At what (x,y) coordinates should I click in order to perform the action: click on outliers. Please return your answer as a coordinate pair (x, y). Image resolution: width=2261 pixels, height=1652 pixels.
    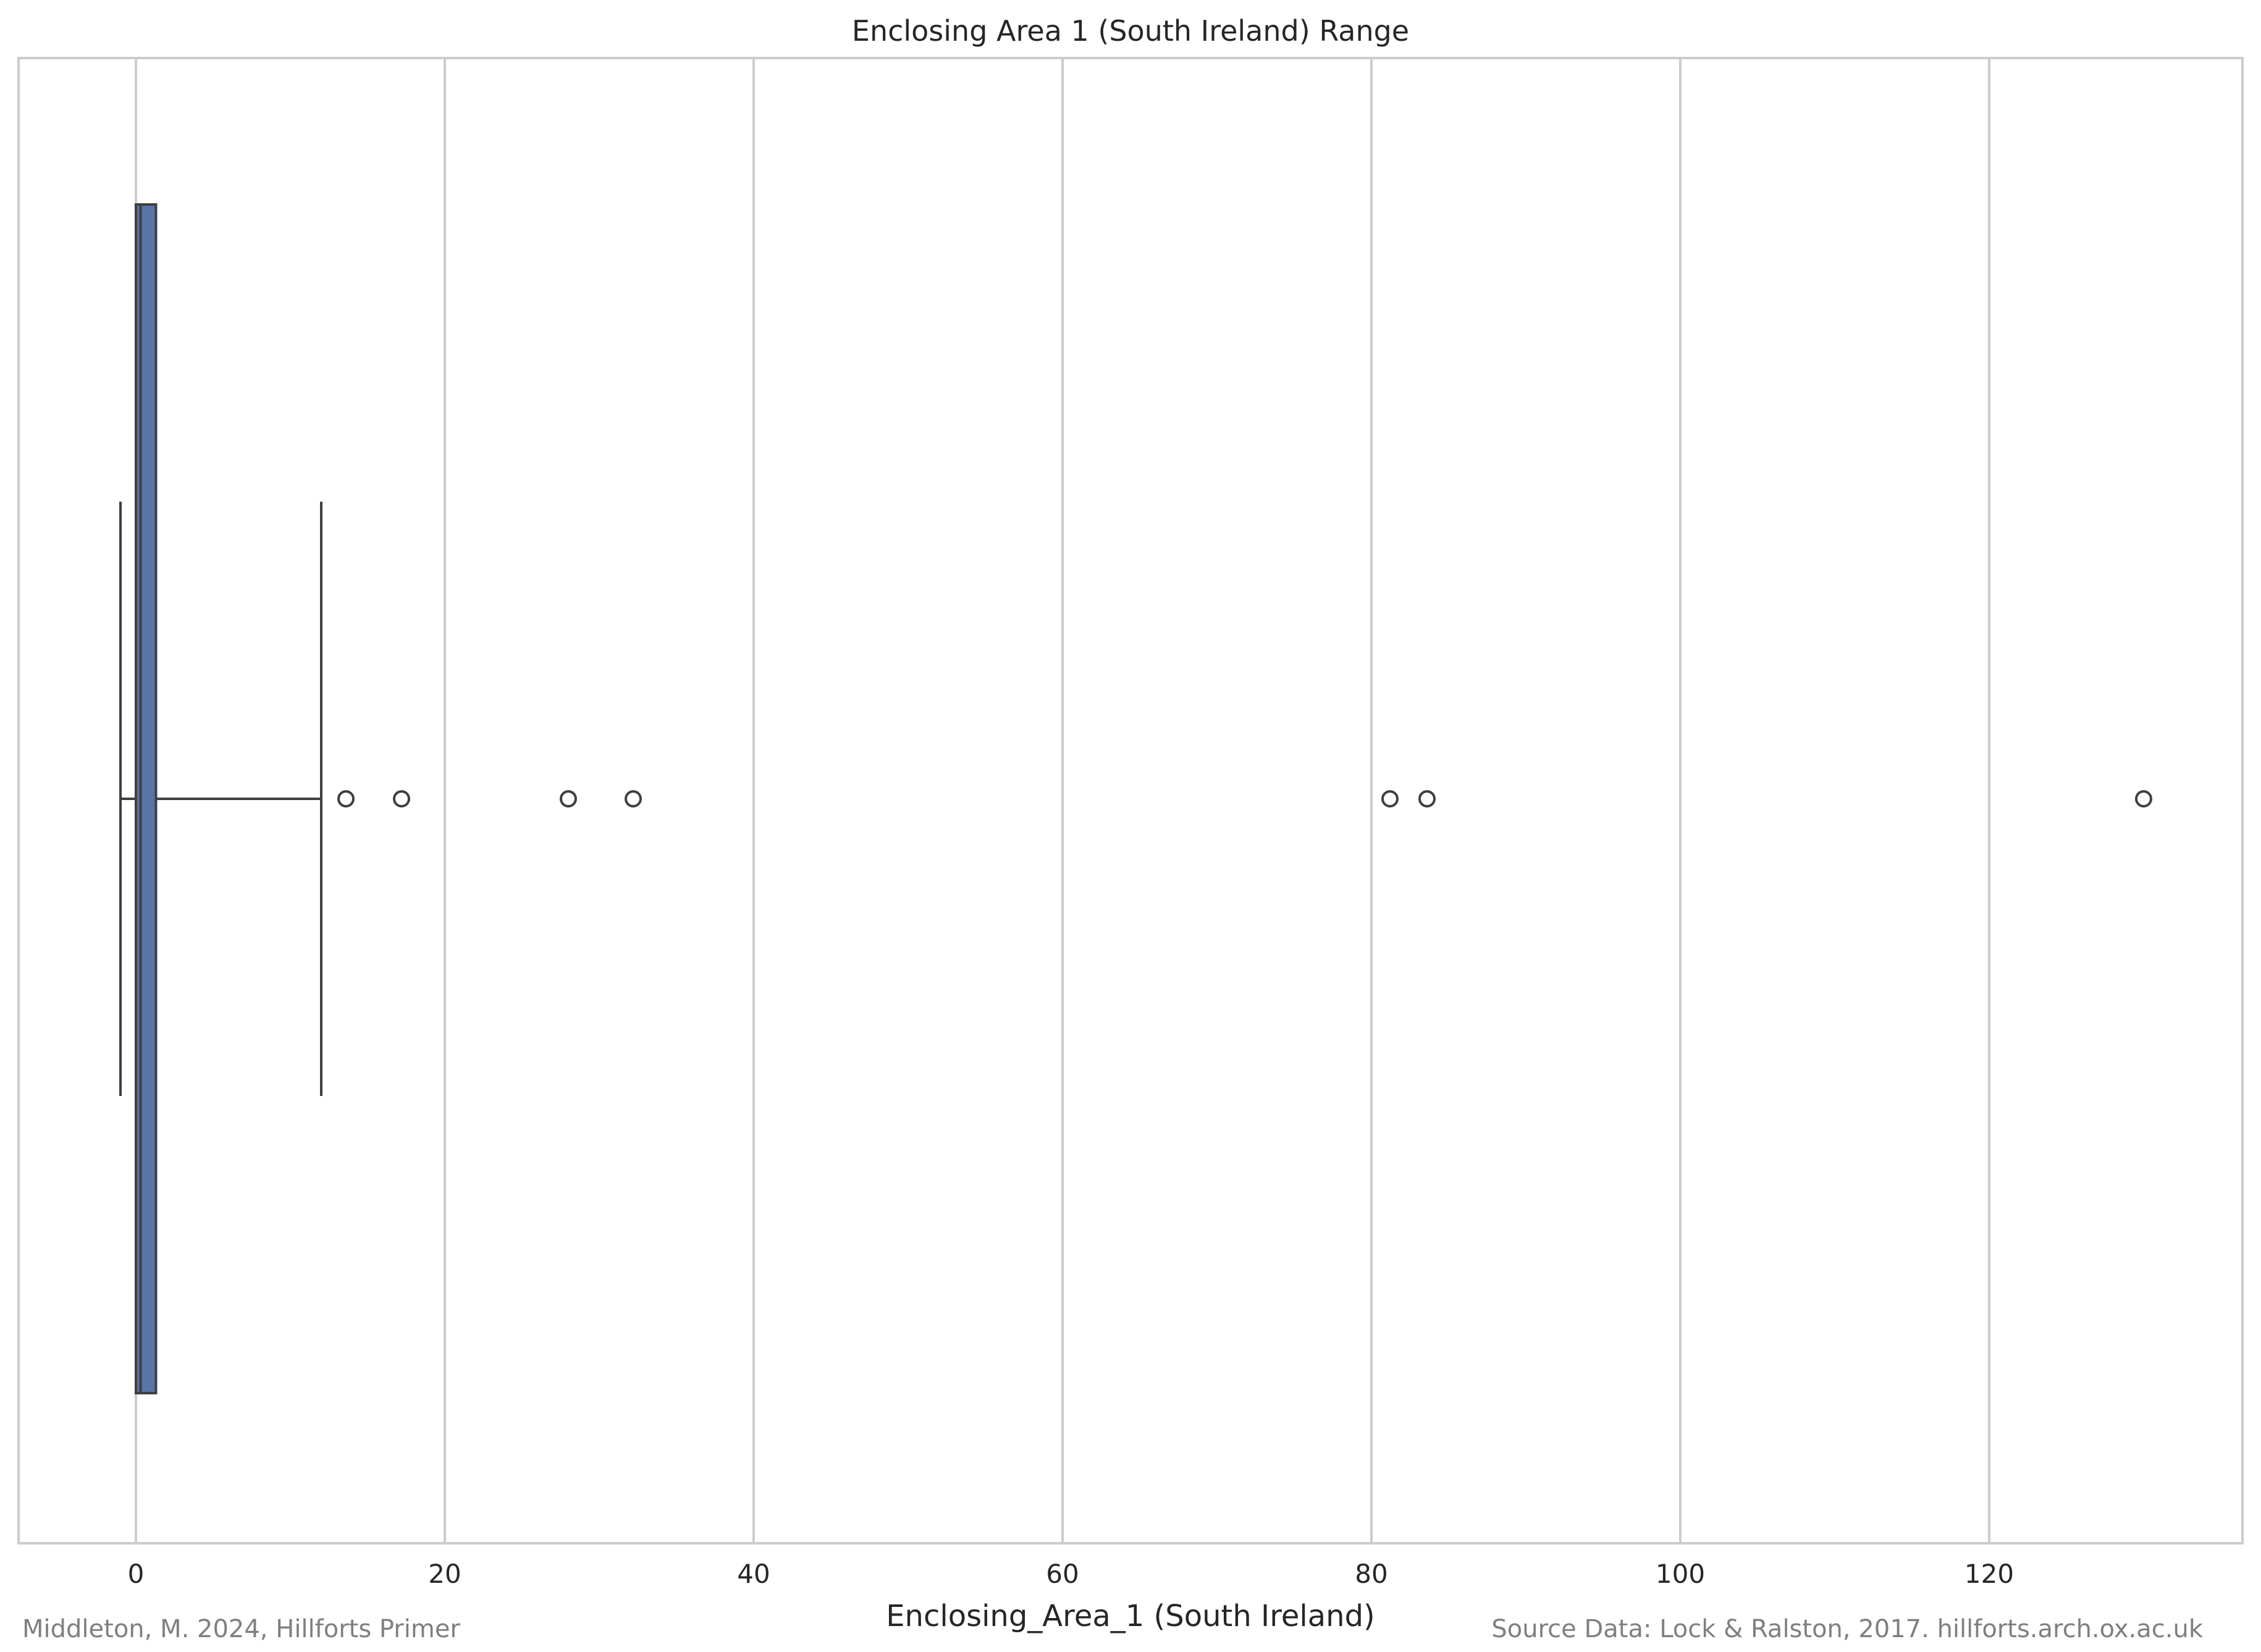
    Looking at the image, I should click on (1244, 798).